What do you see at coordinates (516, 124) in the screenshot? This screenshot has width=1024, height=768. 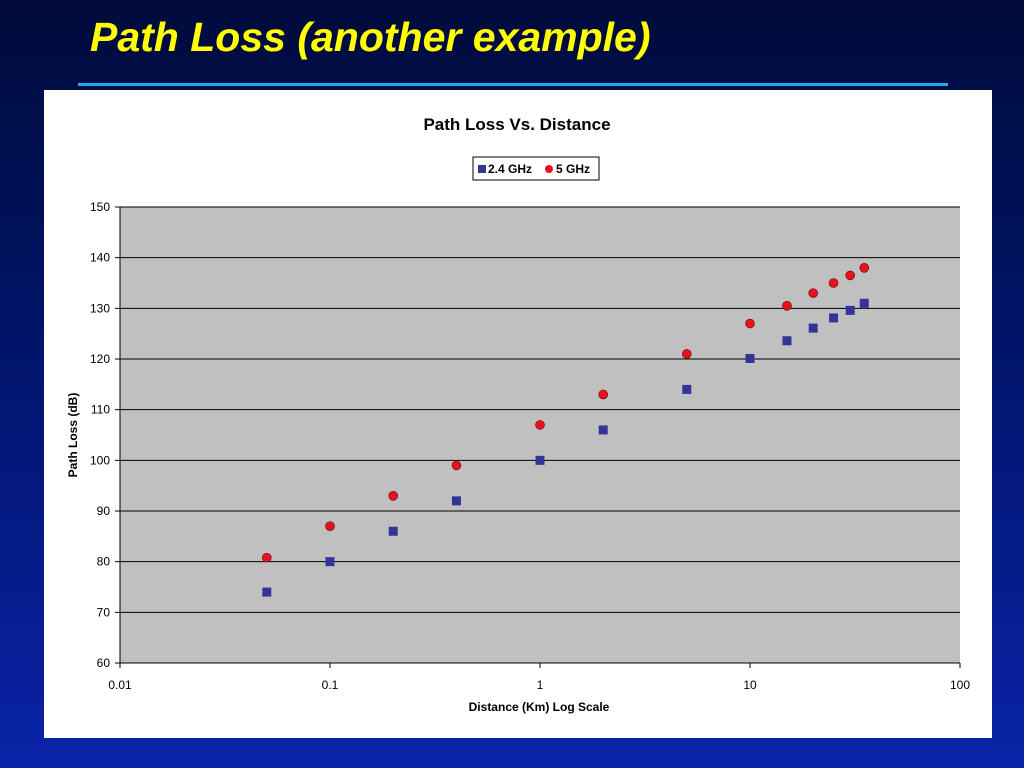 I see `chart-title: Path Loss Vs. Distance` at bounding box center [516, 124].